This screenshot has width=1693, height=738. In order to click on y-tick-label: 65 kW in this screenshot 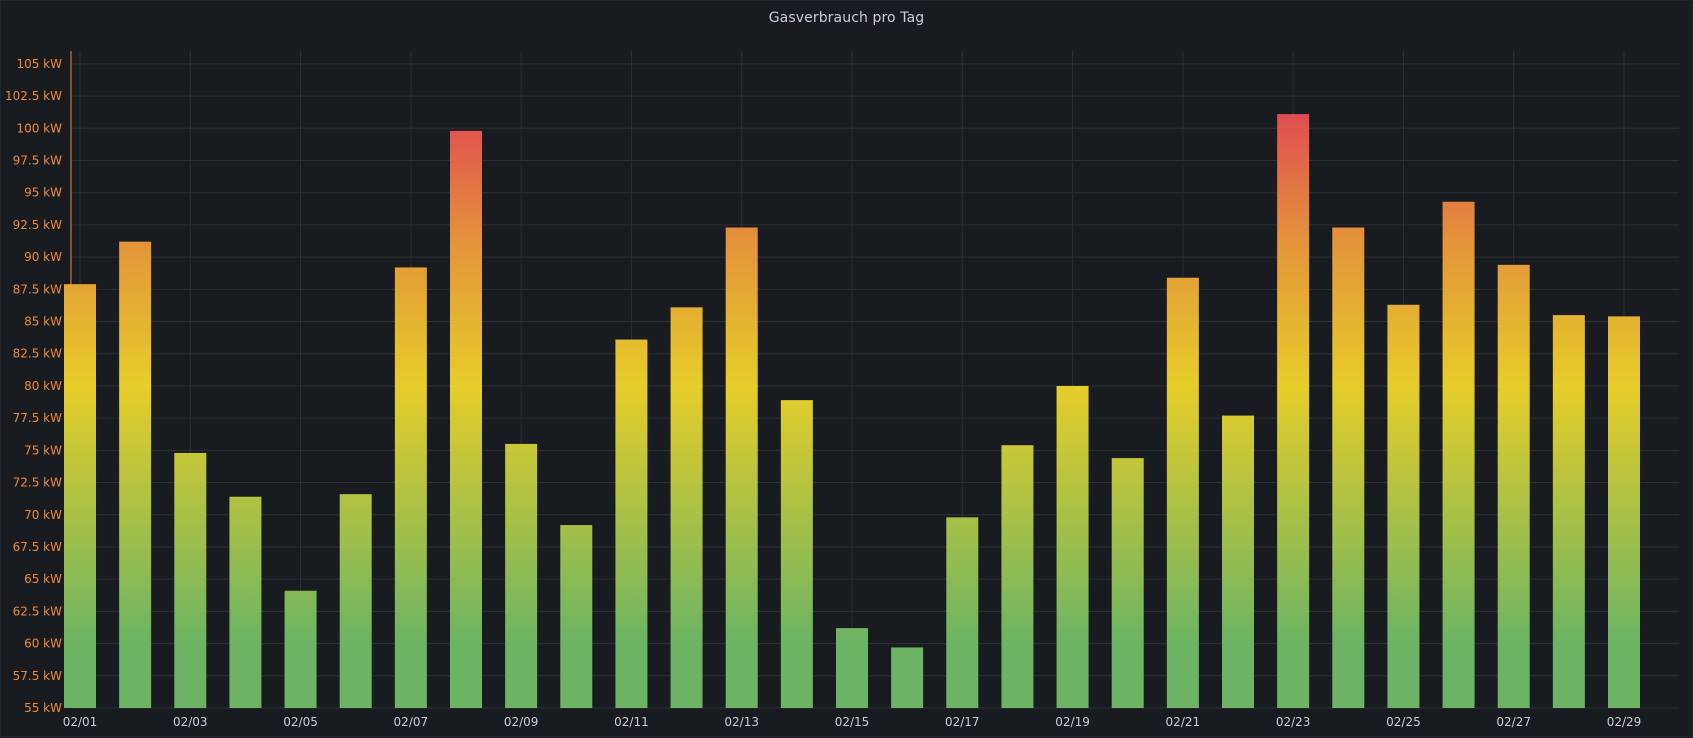, I will do `click(43, 579)`.